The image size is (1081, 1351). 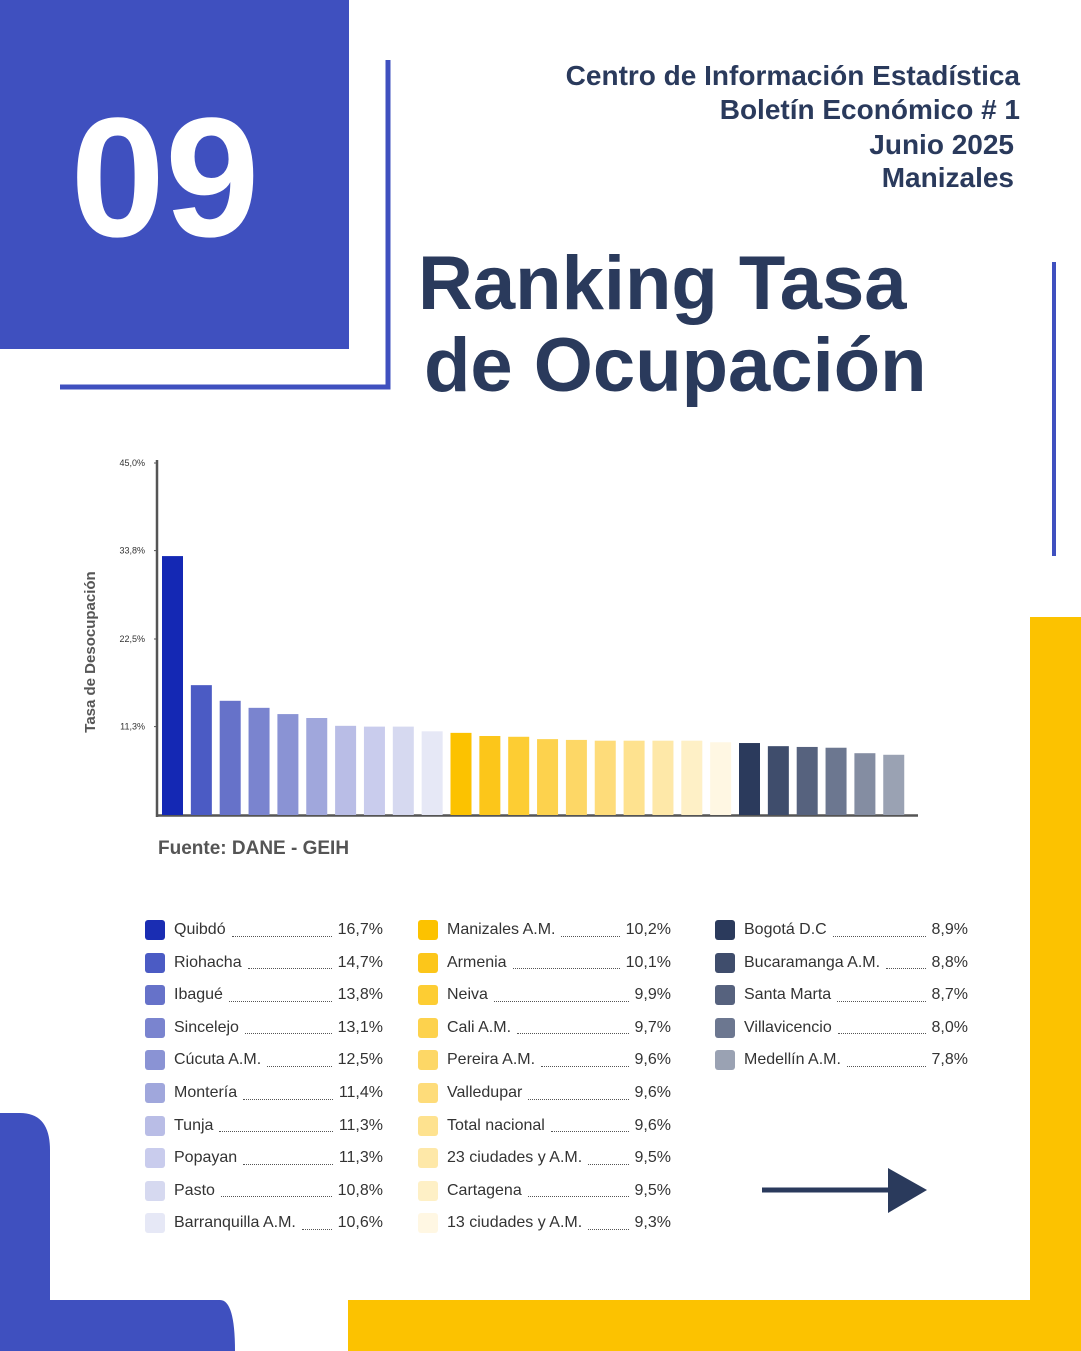 What do you see at coordinates (652, 995) in the screenshot?
I see `legend-value: 9,9%` at bounding box center [652, 995].